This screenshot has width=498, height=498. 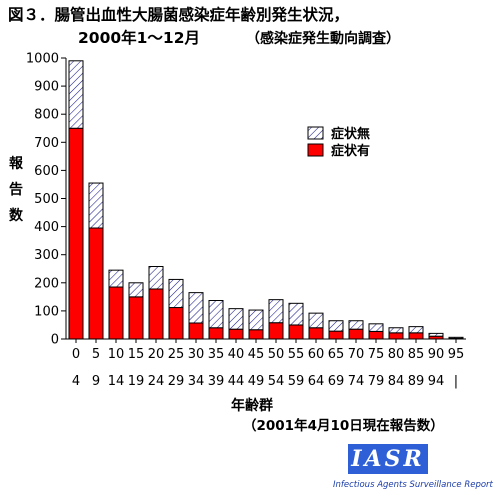 What do you see at coordinates (350, 151) in the screenshot?
I see `legend-label-with-symptoms: 症状有` at bounding box center [350, 151].